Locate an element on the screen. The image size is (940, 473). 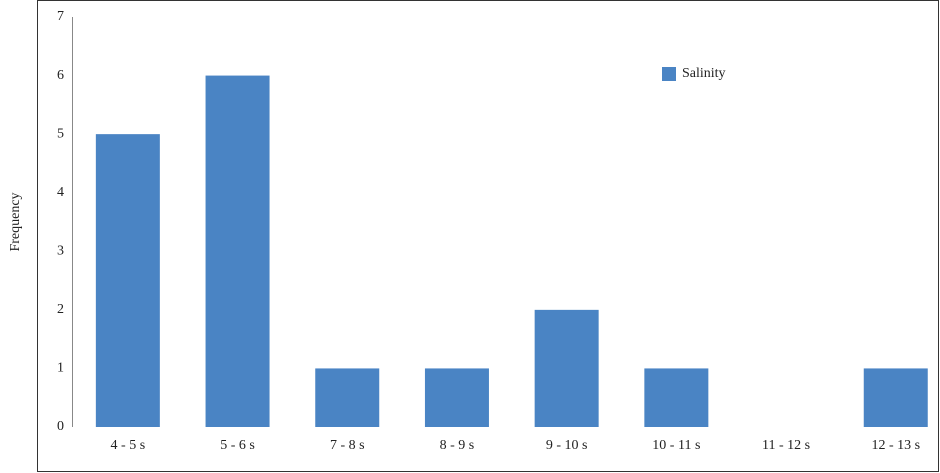
x-tick-label: 8 - 9 s is located at coordinates (457, 445).